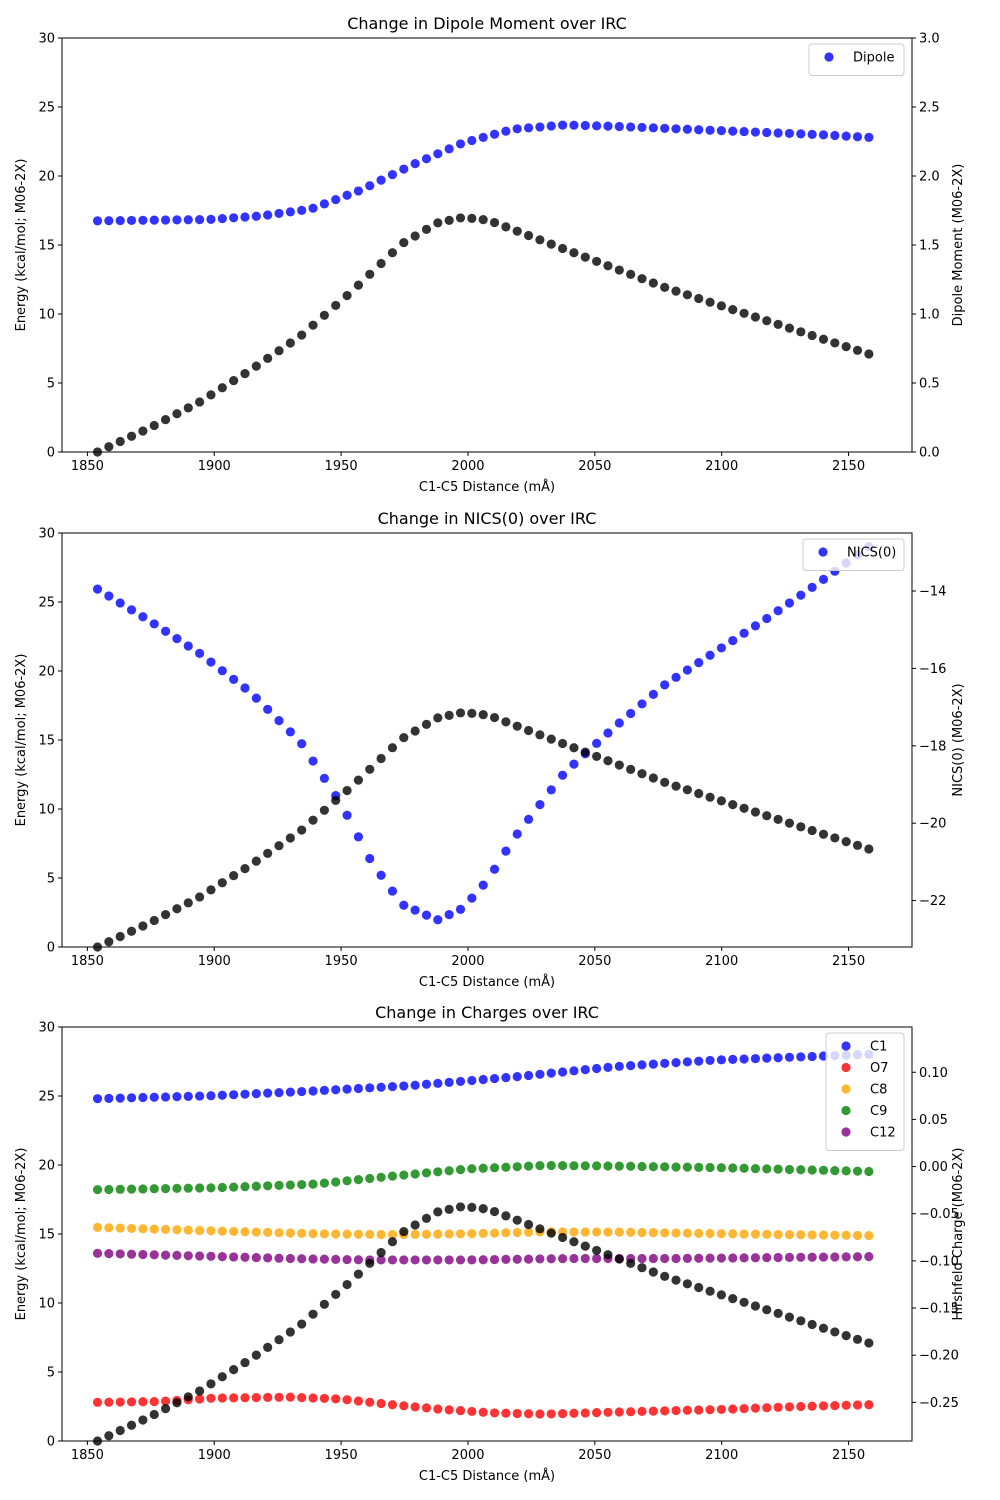 This screenshot has height=1500, width=1000. I want to click on y2-tick-label: 0.10, so click(933, 1073).